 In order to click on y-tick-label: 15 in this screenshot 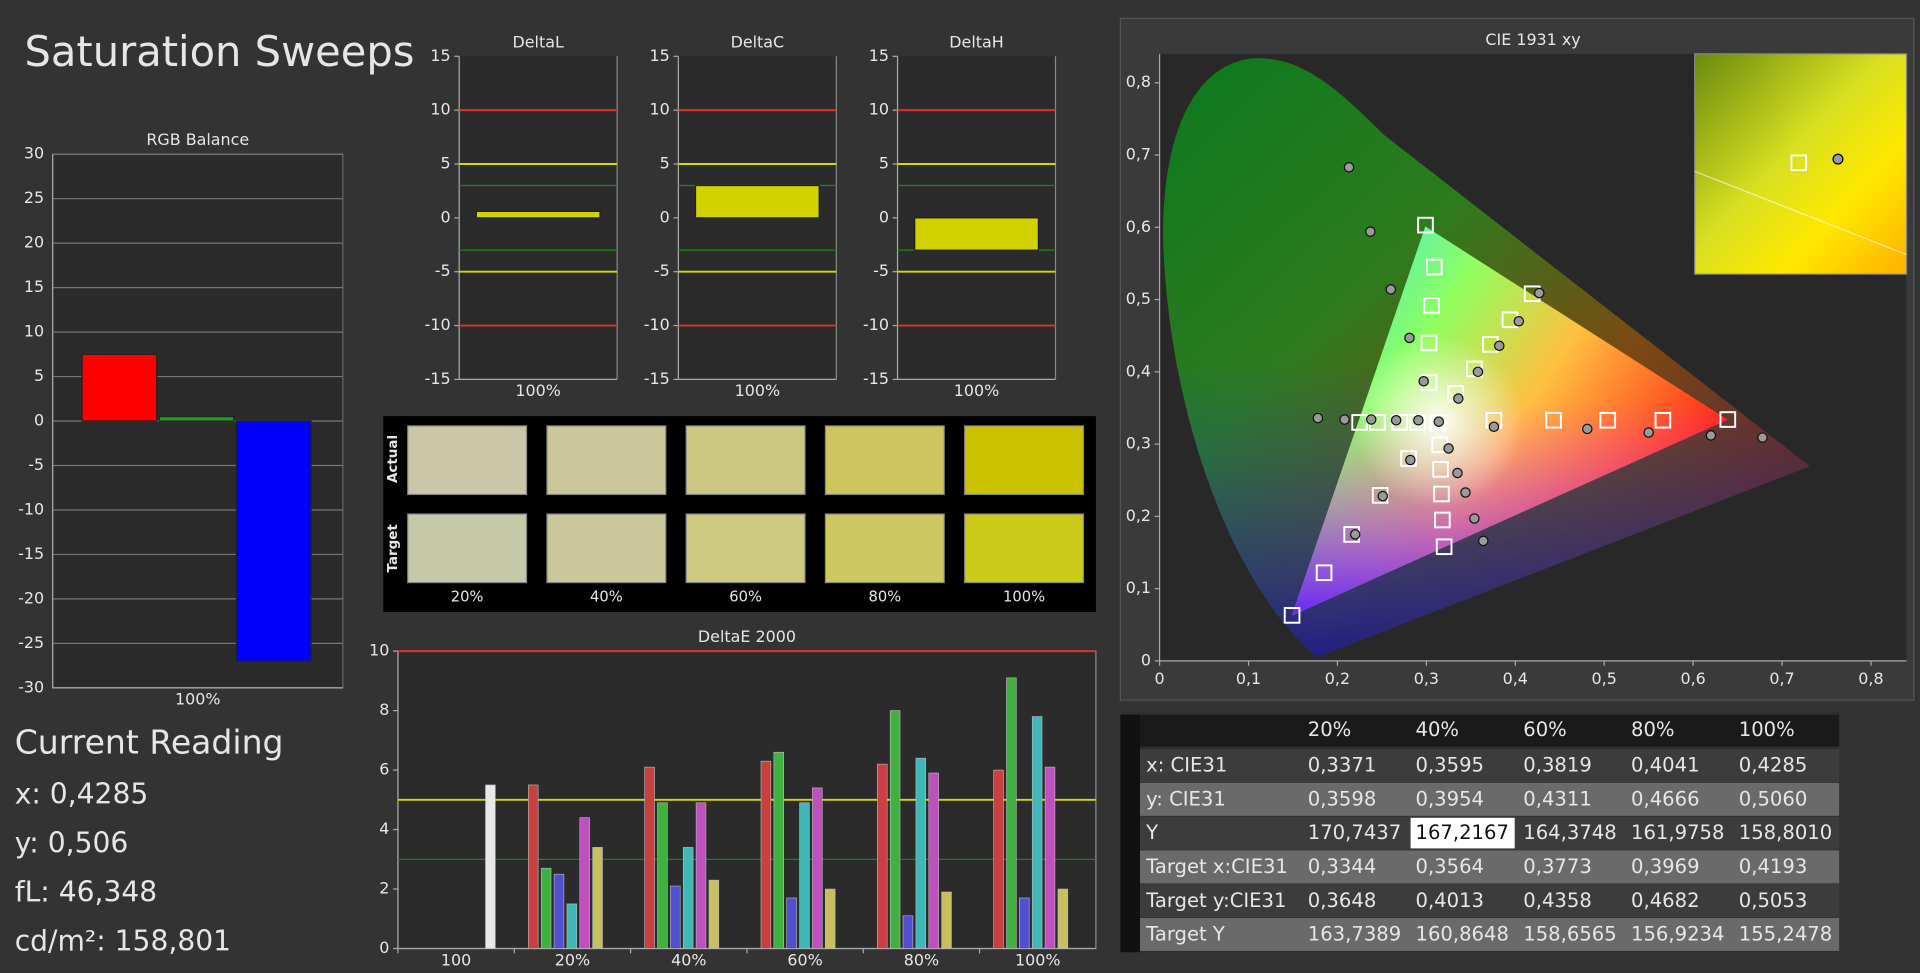, I will do `click(660, 55)`.